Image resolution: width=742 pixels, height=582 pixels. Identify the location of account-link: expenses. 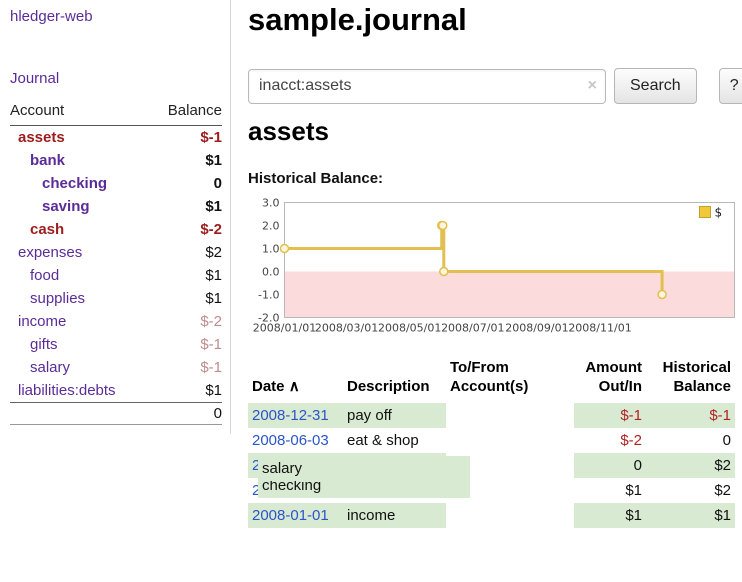
(50, 252).